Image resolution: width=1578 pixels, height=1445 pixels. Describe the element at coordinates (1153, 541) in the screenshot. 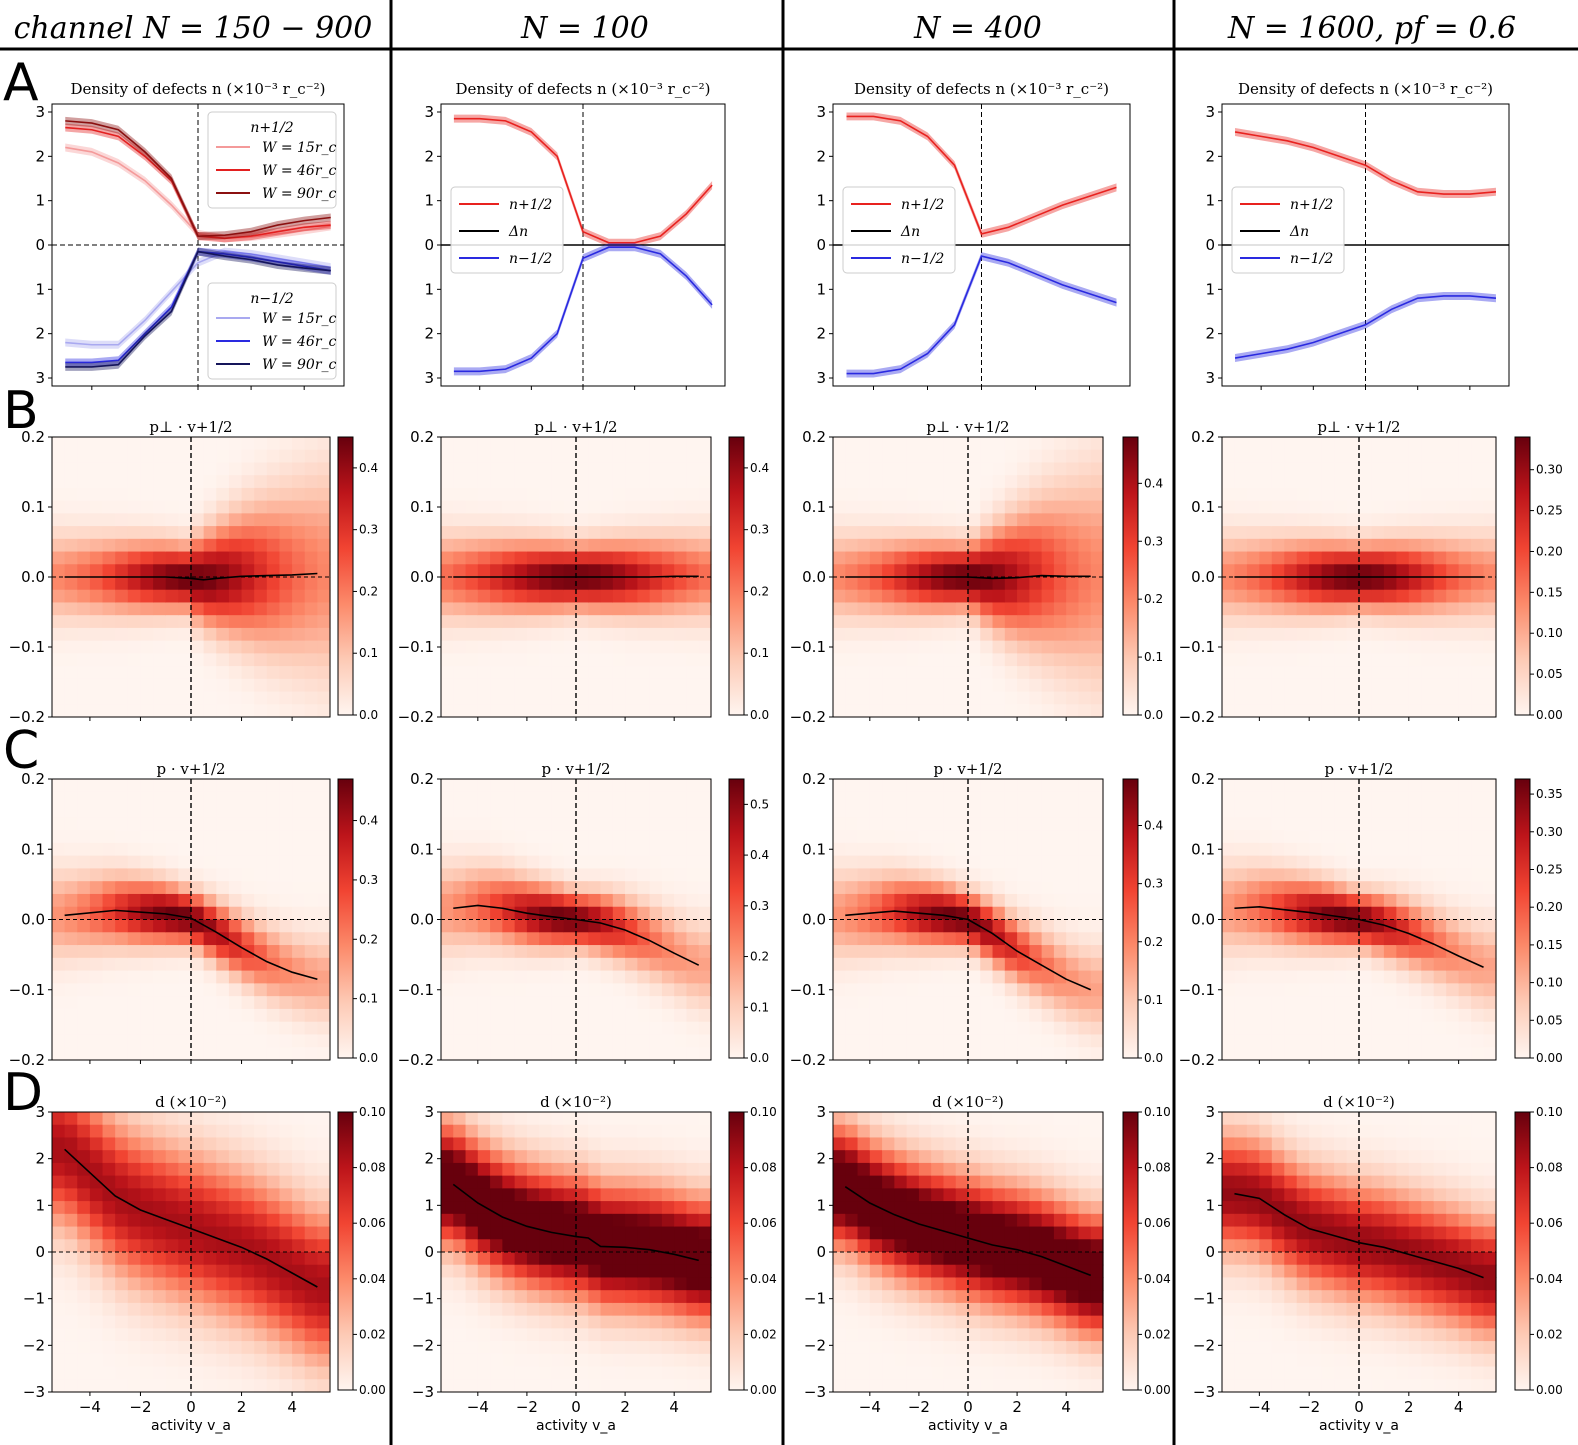

I see `colorbar-tick-label: 0.3` at that location.